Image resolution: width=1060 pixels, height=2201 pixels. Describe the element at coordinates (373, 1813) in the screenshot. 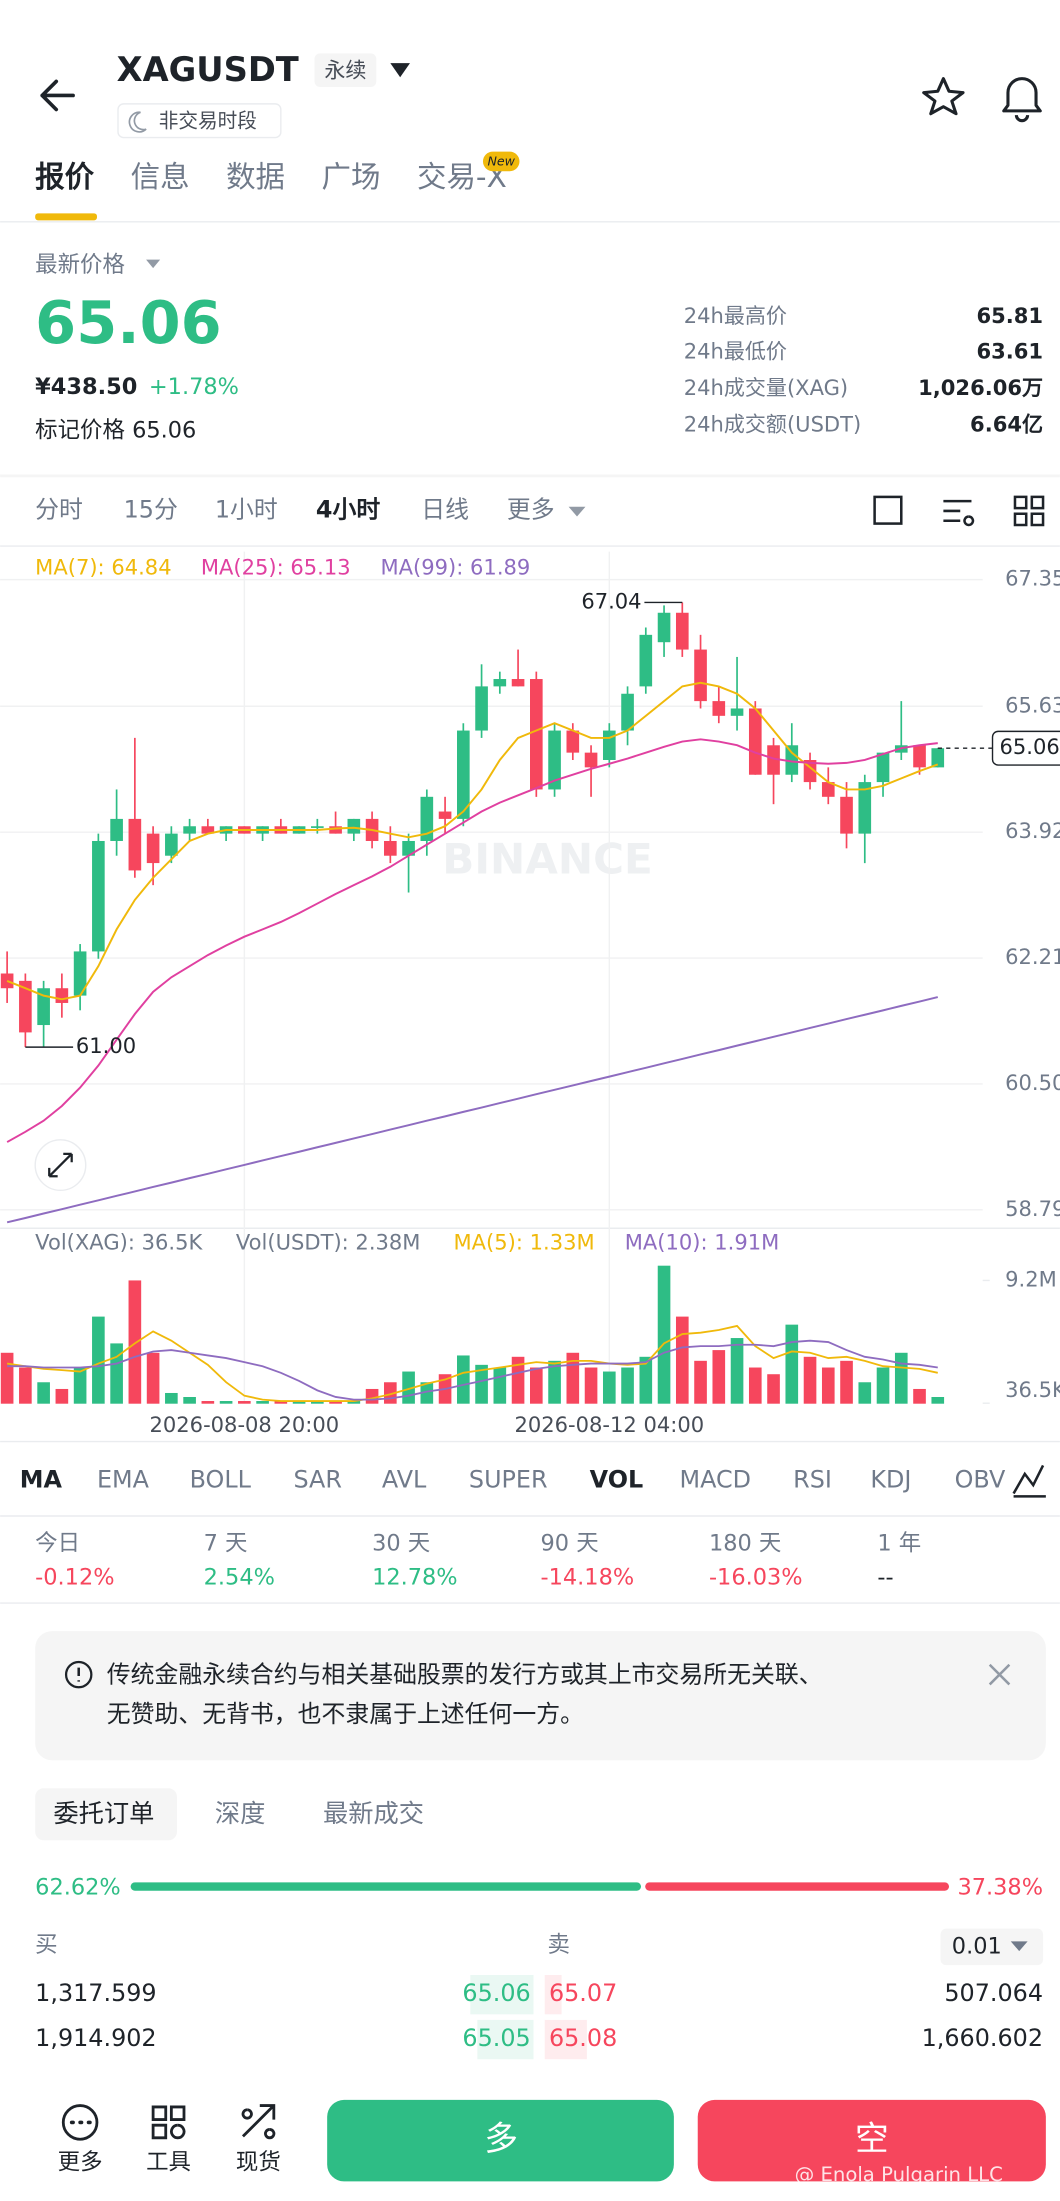

I see `order-tab: 最新成交` at that location.